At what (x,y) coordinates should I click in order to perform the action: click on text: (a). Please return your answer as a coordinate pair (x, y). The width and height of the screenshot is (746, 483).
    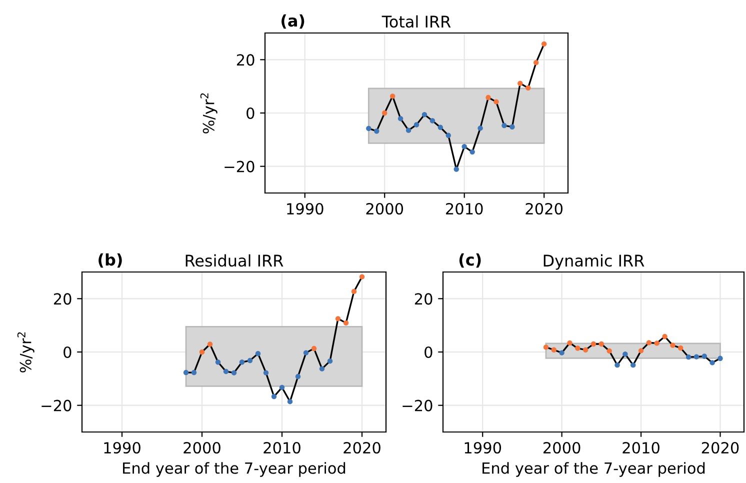
    Looking at the image, I should click on (293, 21).